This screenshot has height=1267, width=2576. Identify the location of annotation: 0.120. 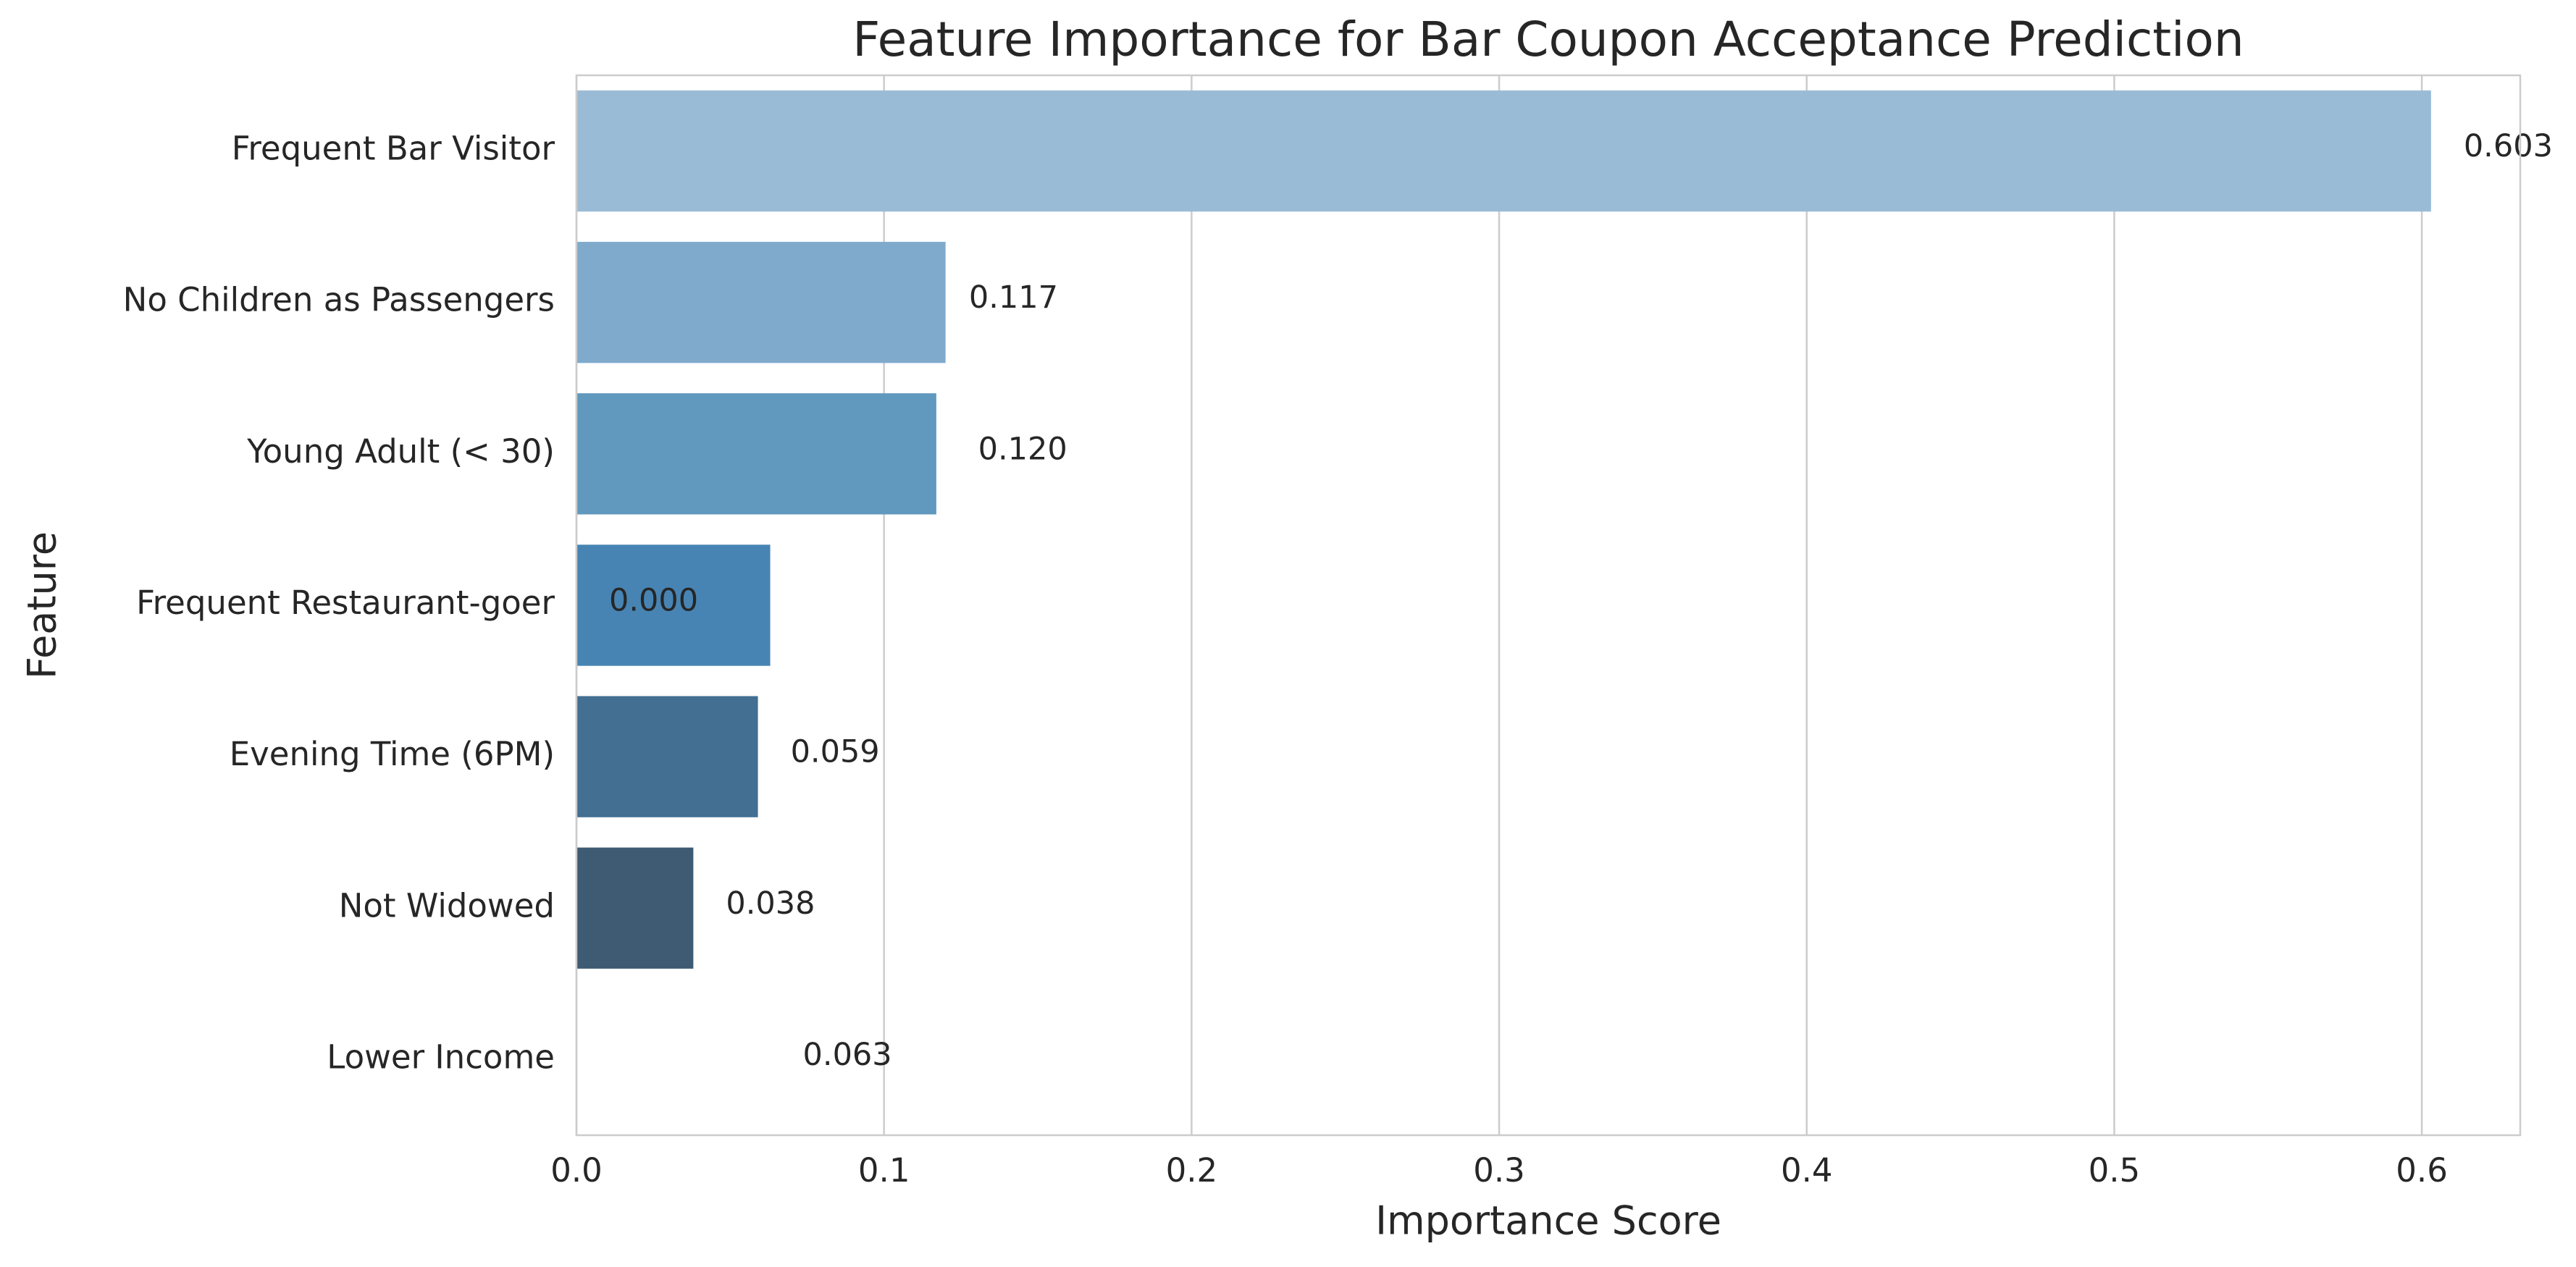
(1022, 449).